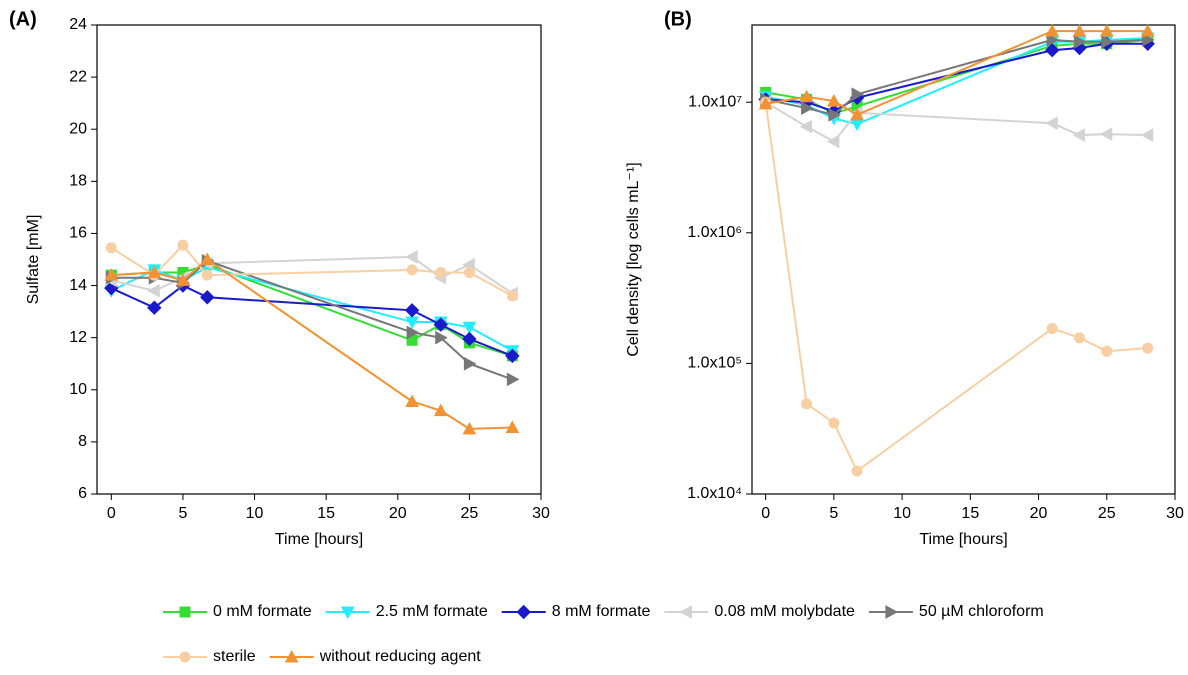 The height and width of the screenshot is (675, 1188). Describe the element at coordinates (78, 285) in the screenshot. I see `y-tick-label: 14` at that location.